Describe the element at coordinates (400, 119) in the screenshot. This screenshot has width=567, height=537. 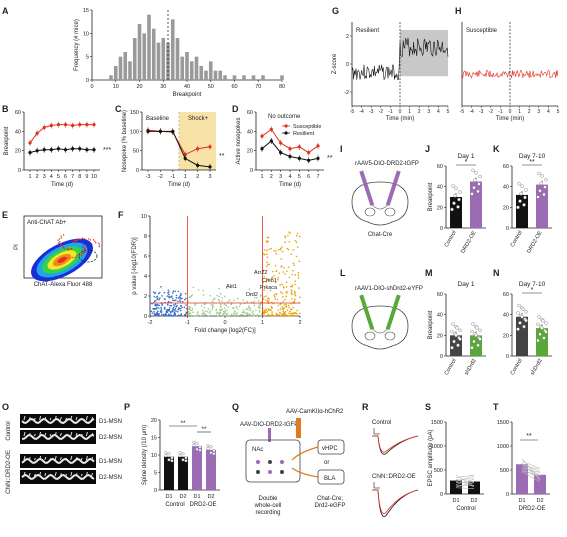
I see `x-axis-label: Time (min)` at that location.